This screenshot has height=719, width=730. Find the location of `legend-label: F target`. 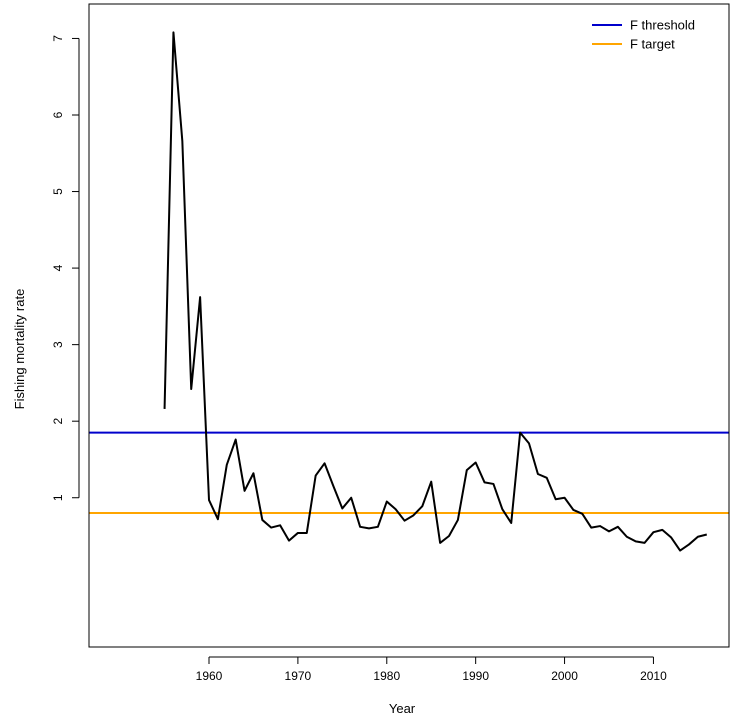

legend-label: F target is located at coordinates (652, 44).